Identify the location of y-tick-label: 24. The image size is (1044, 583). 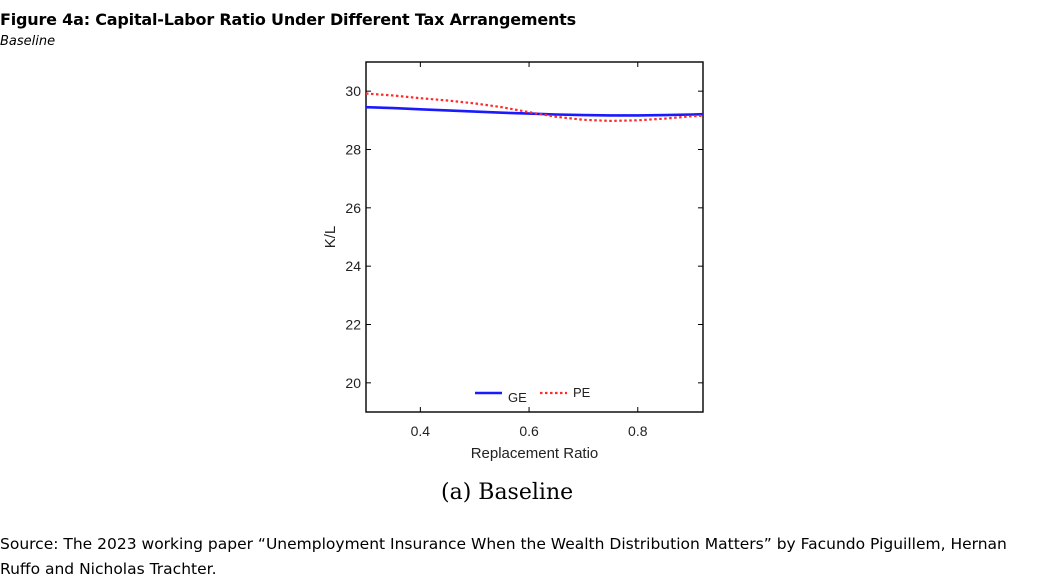
(353, 266).